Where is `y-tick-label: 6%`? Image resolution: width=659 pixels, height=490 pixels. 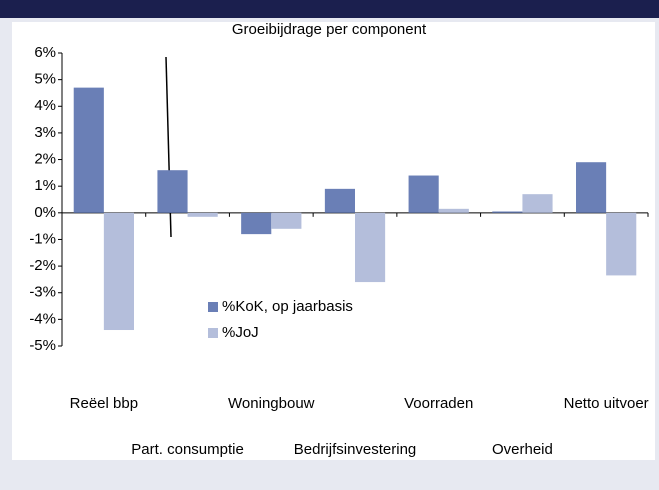 y-tick-label: 6% is located at coordinates (45, 52).